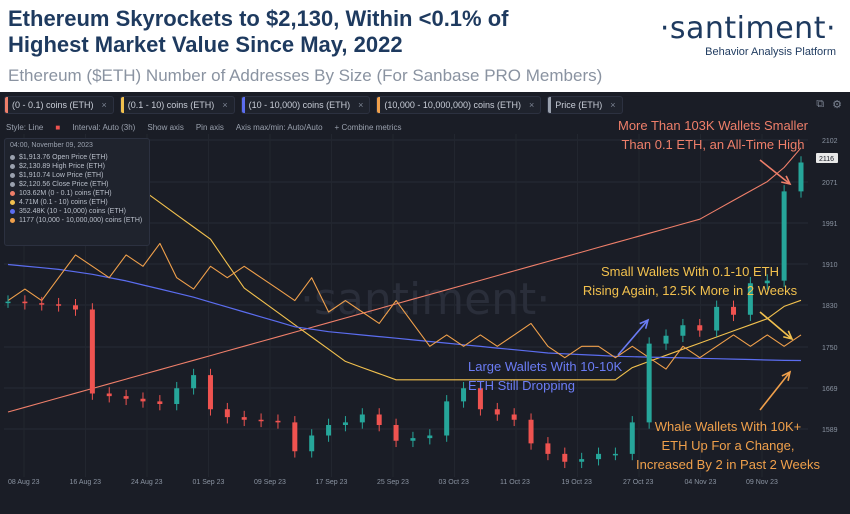 This screenshot has width=850, height=514. I want to click on tooltip-row: 352.48K (10 - 10,000) coins (ETH), so click(77, 211).